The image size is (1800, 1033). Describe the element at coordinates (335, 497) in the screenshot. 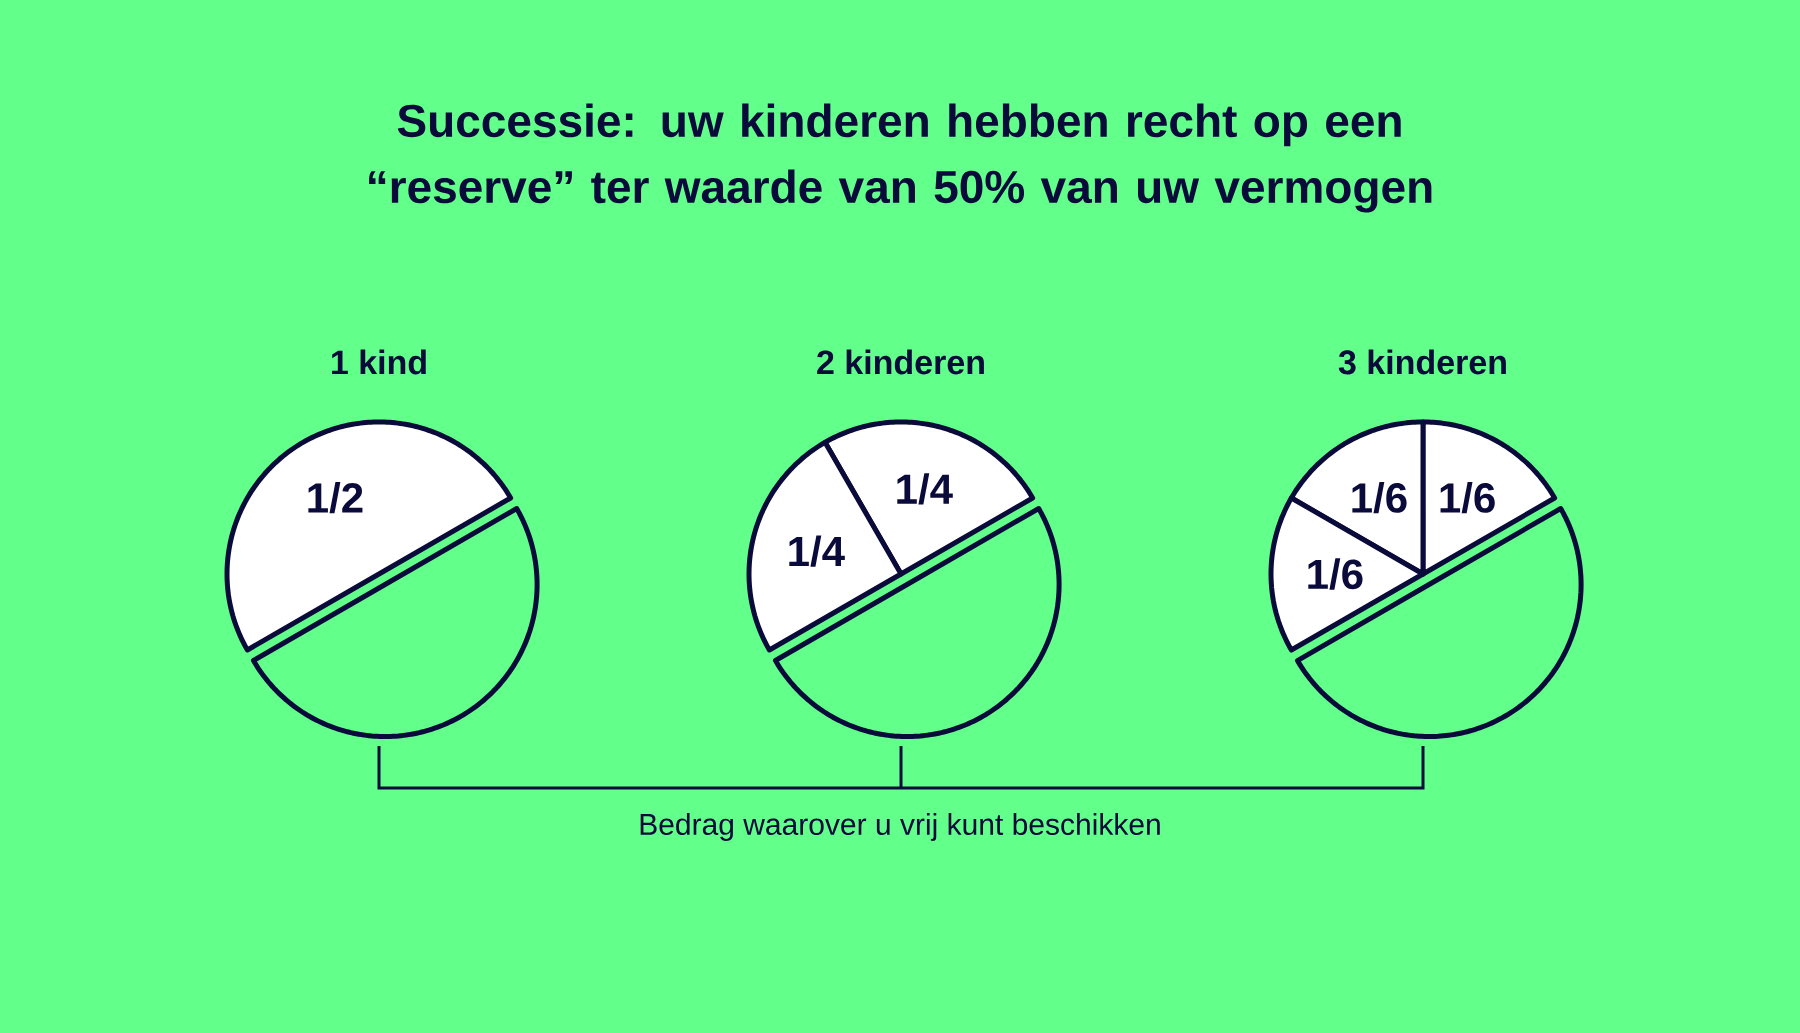

I see `data-label: 1/2` at that location.